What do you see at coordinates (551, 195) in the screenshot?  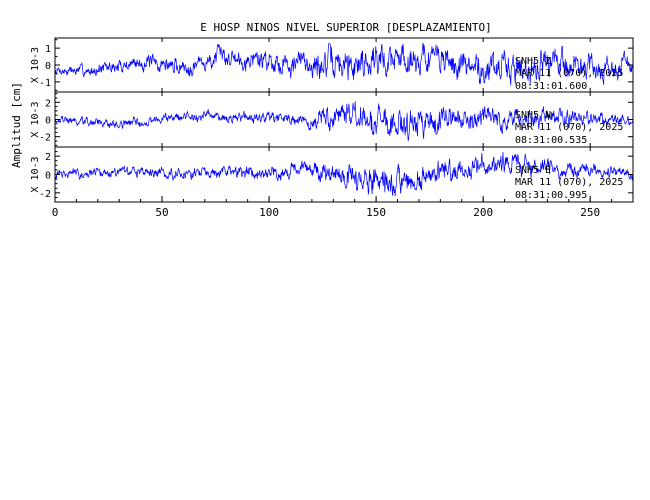 I see `time-label: 08:31:00.995` at bounding box center [551, 195].